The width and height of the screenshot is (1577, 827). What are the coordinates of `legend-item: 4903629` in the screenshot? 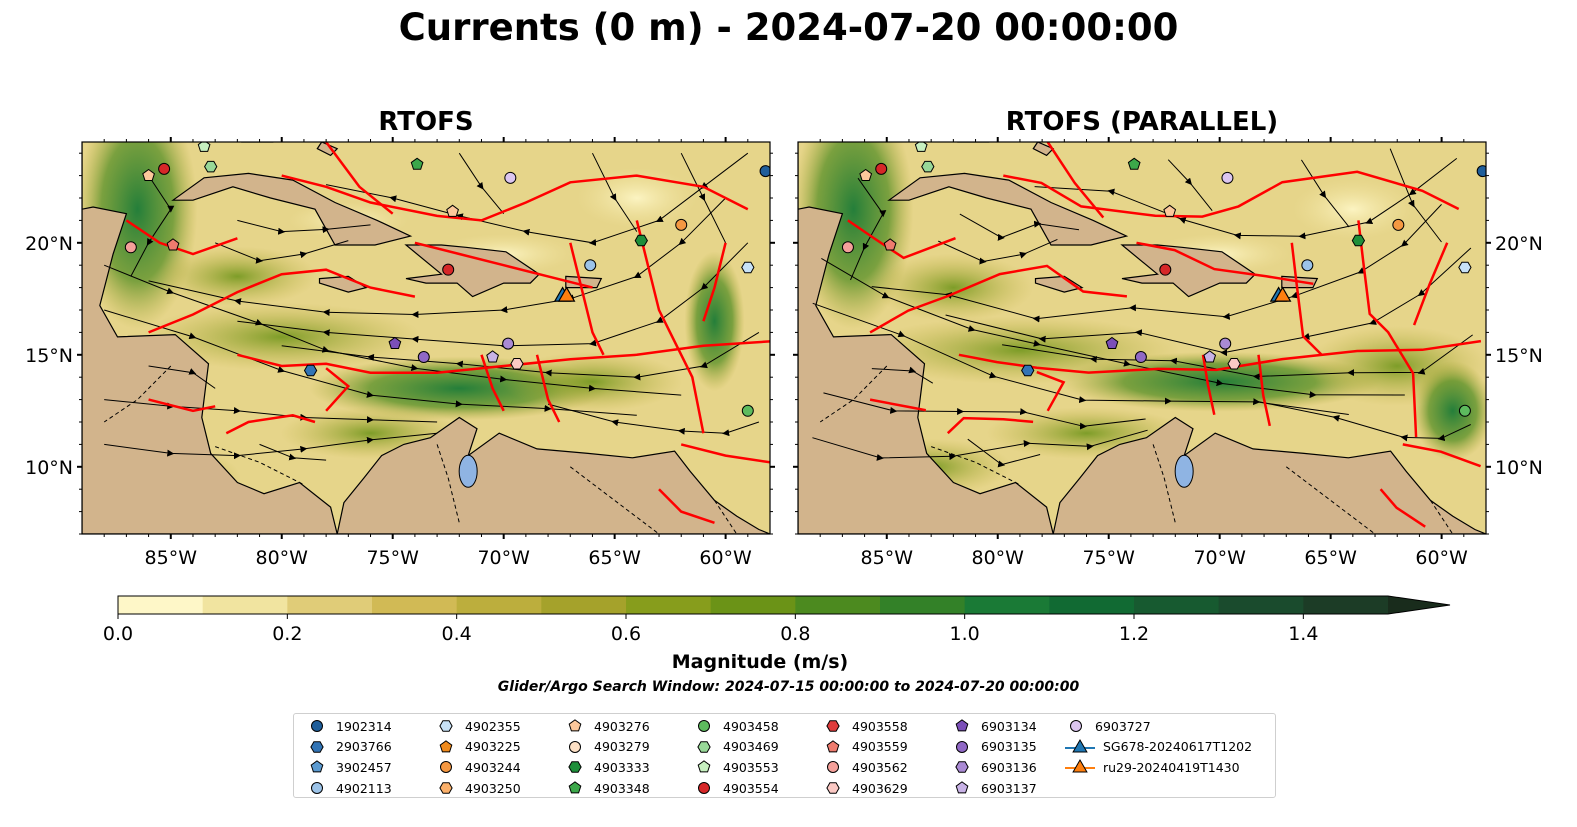 It's located at (864, 788).